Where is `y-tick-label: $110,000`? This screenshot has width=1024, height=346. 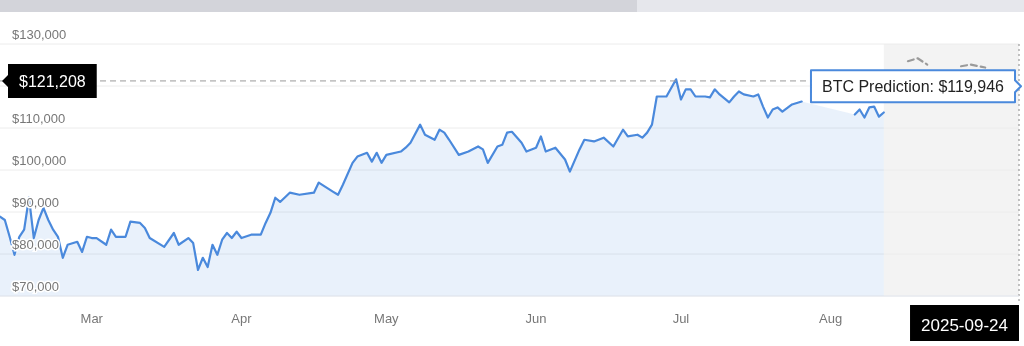 y-tick-label: $110,000 is located at coordinates (39, 118).